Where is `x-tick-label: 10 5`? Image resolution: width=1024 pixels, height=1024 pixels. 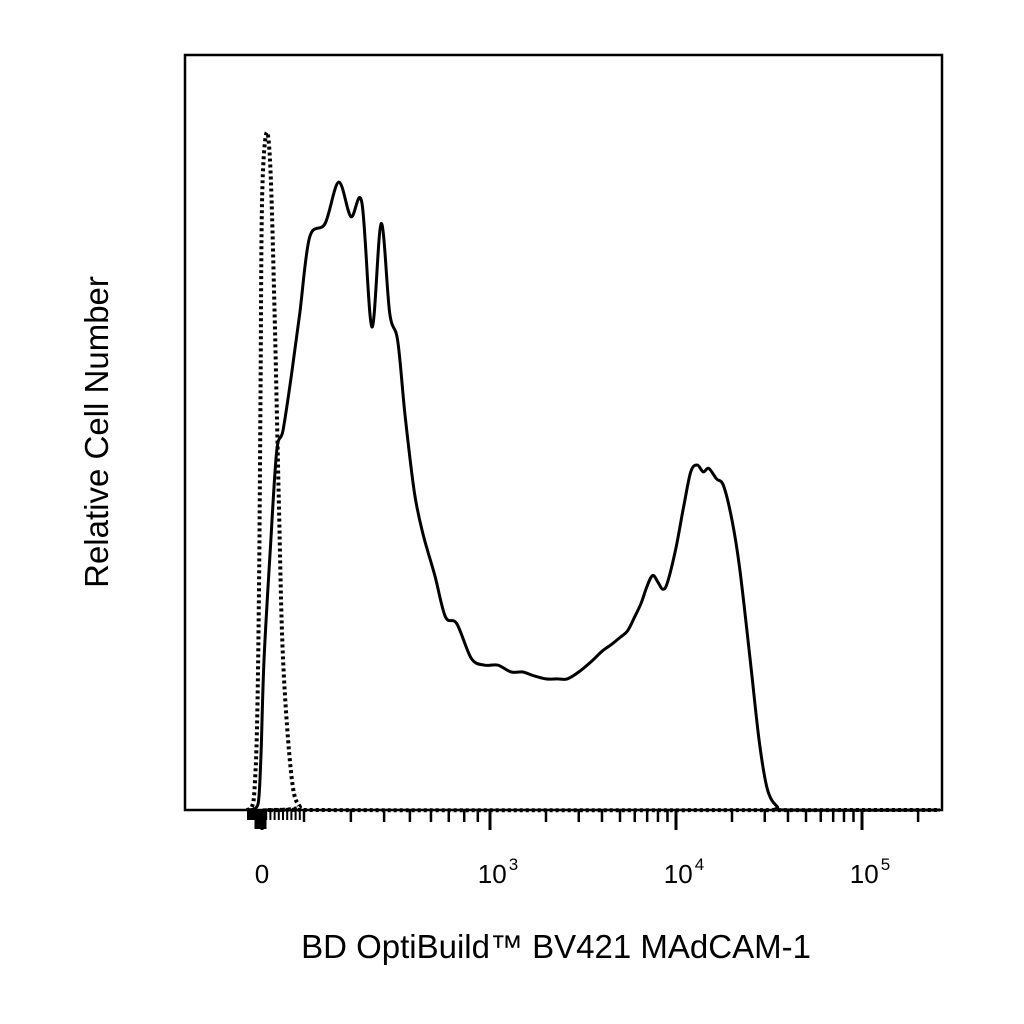 x-tick-label: 10 5 is located at coordinates (870, 872).